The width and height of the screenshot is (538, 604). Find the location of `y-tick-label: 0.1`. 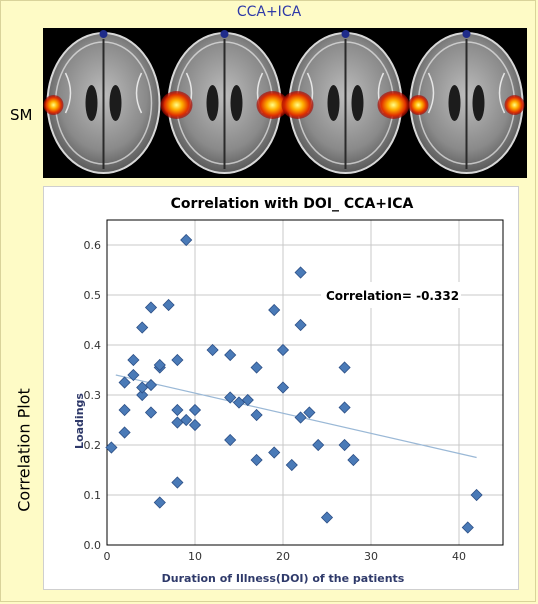

y-tick-label: 0.1 is located at coordinates (93, 495).